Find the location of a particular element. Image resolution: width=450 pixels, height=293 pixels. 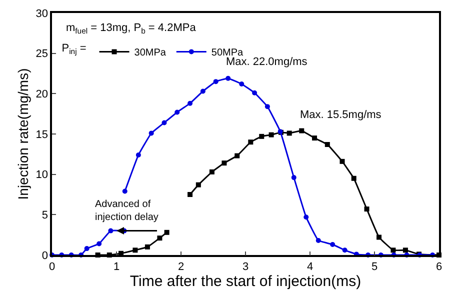

x-tick-label: 3 is located at coordinates (245, 266).